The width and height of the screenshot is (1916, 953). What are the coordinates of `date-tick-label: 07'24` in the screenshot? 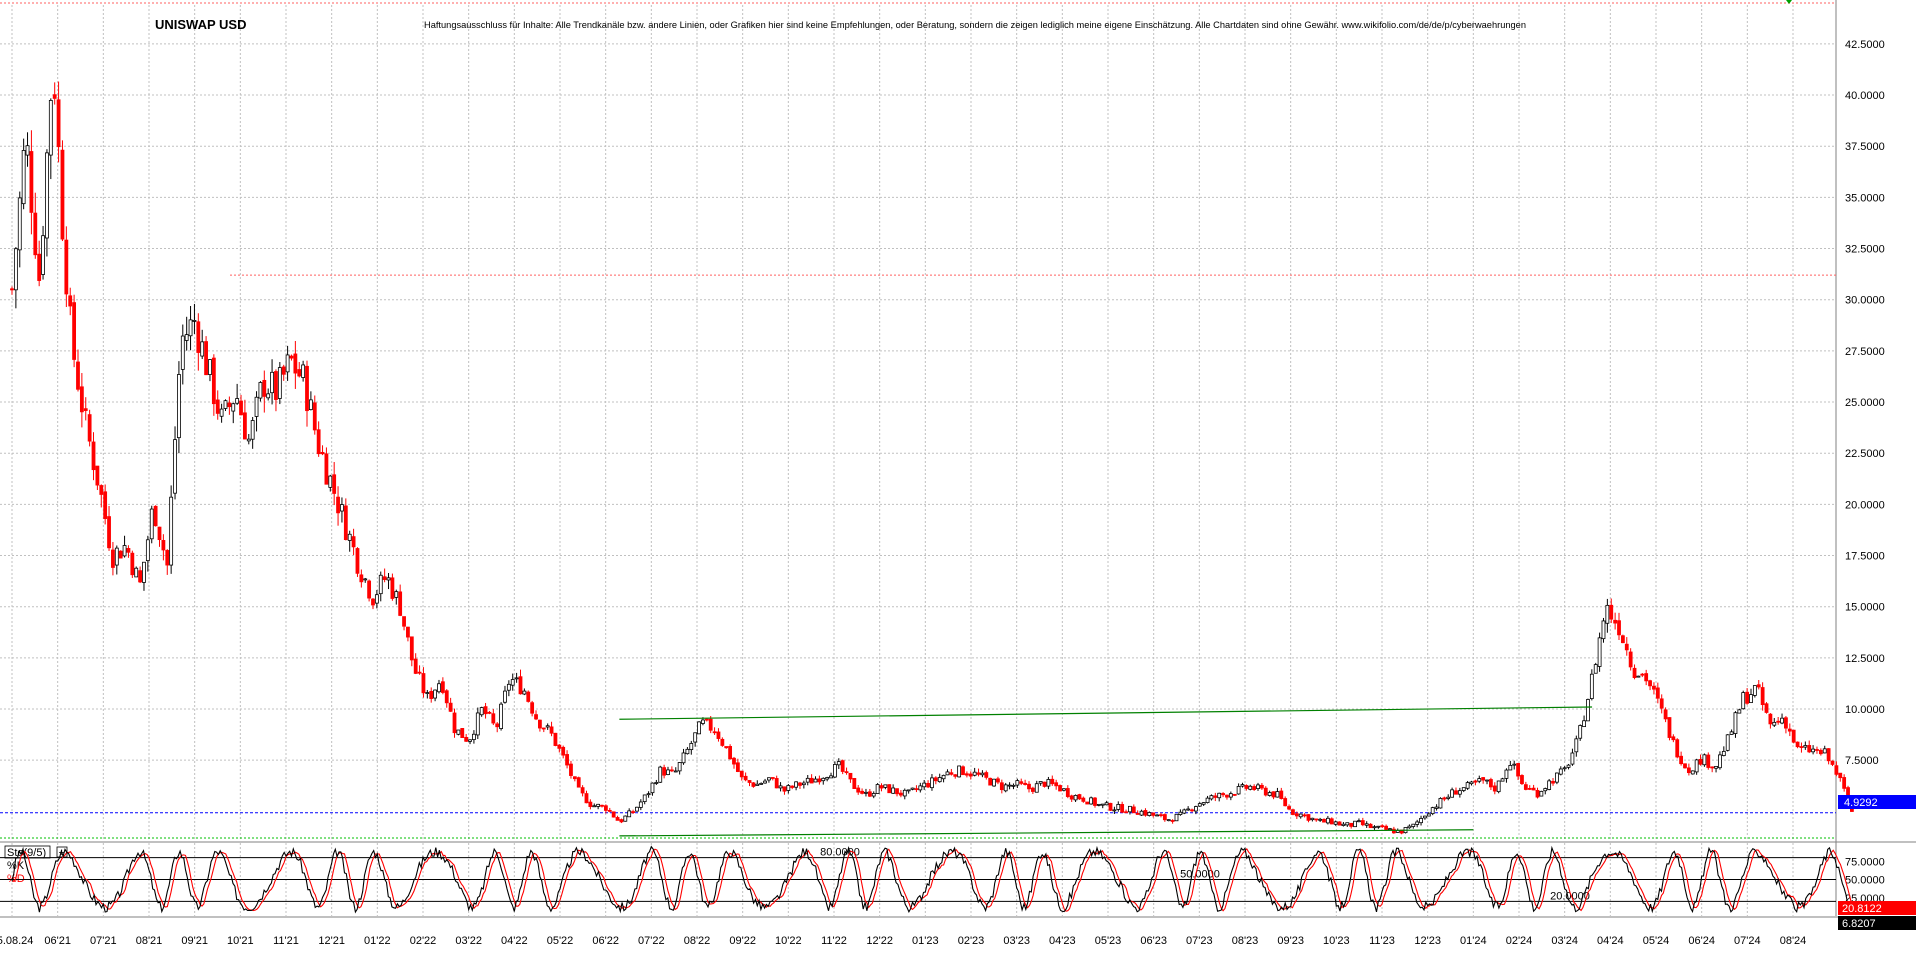 It's located at (1747, 941).